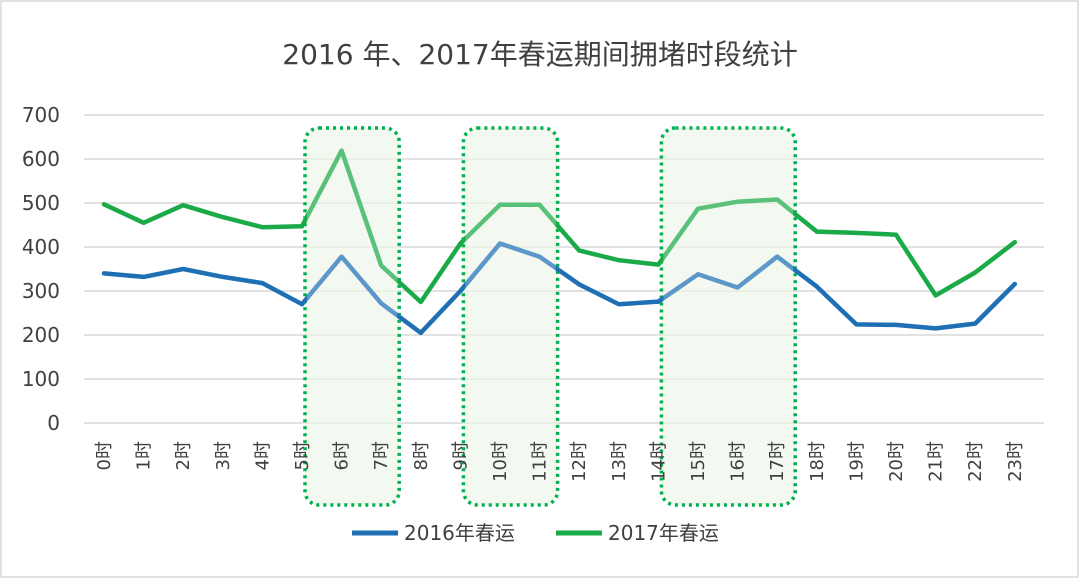 Image resolution: width=1080 pixels, height=579 pixels. What do you see at coordinates (421, 455) in the screenshot?
I see `x-tick-label: 8时` at bounding box center [421, 455].